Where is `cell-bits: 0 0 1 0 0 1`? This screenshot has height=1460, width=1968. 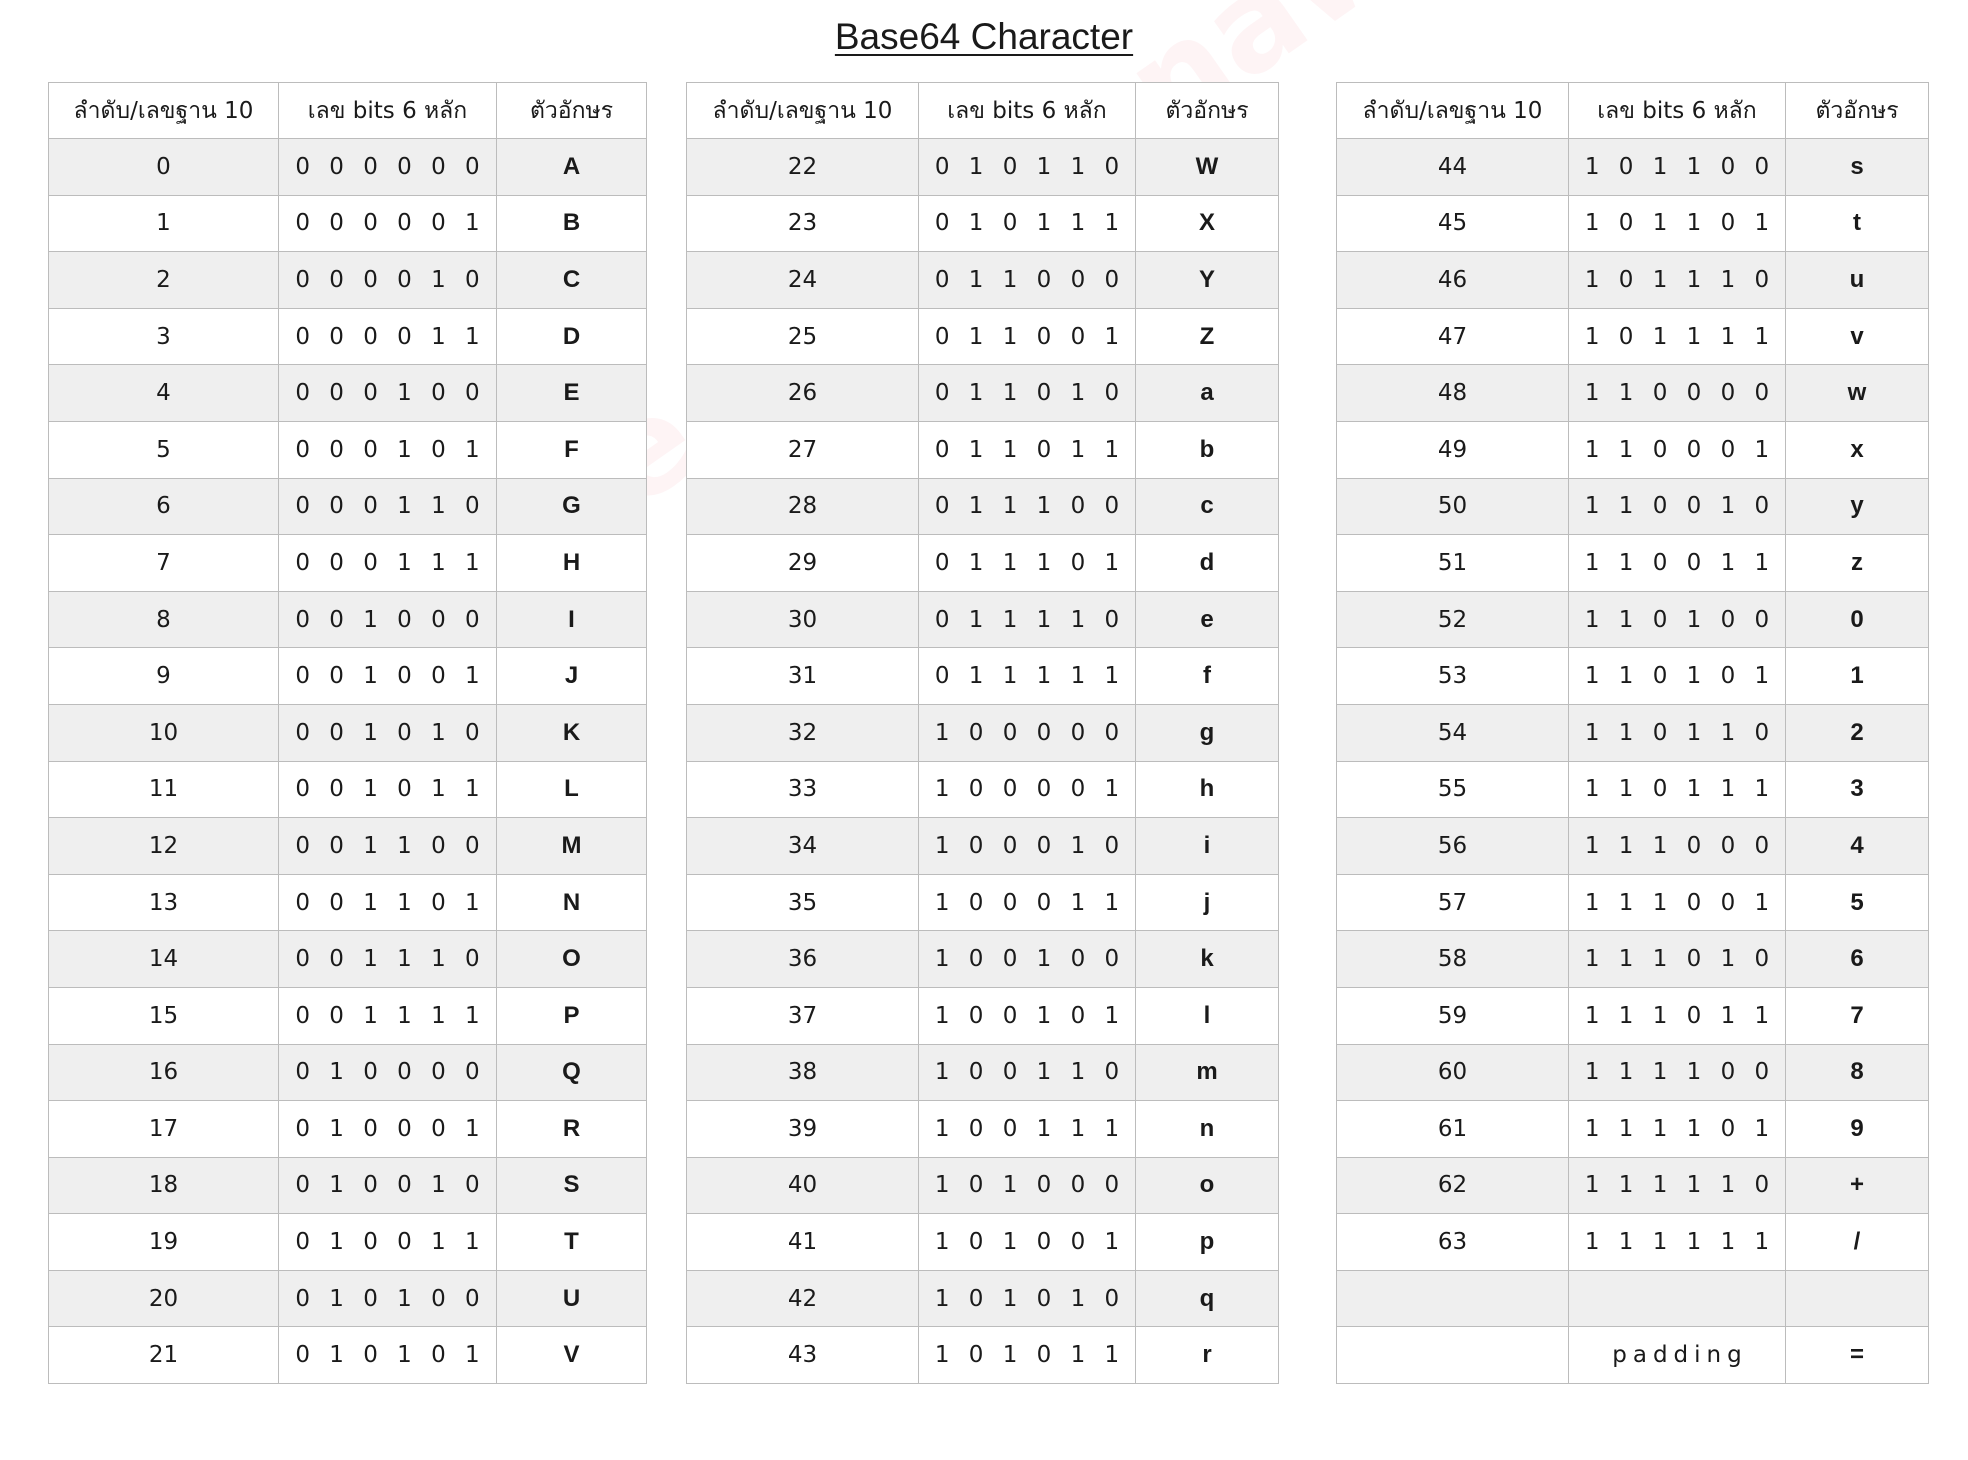 cell-bits: 0 0 1 0 0 1 is located at coordinates (387, 676).